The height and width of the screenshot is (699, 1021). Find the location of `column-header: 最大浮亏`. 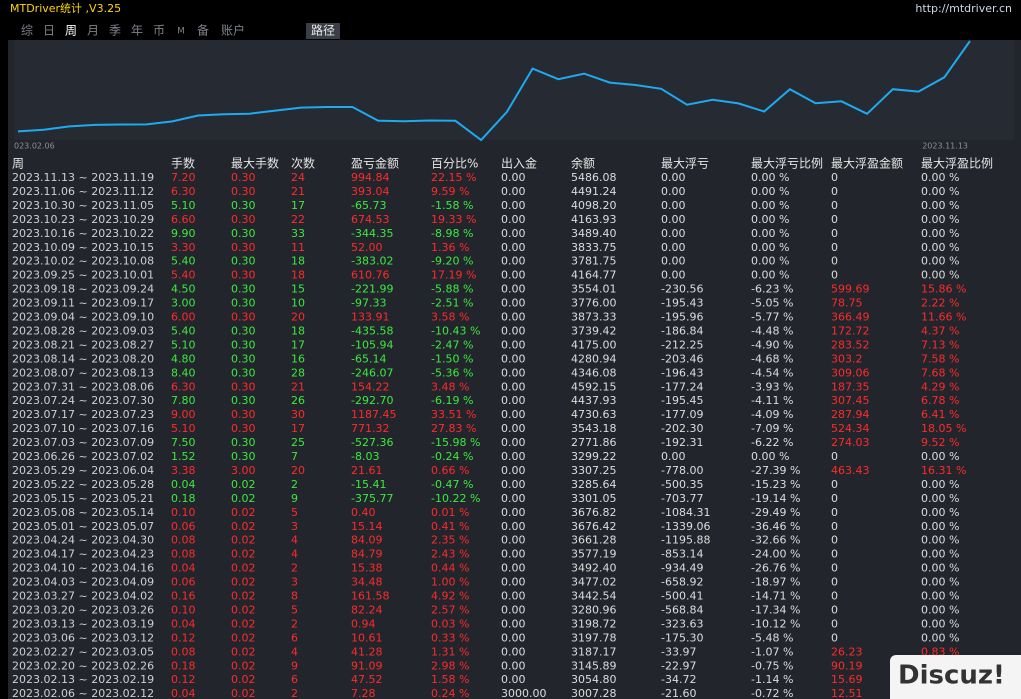

column-header: 最大浮亏 is located at coordinates (685, 164).